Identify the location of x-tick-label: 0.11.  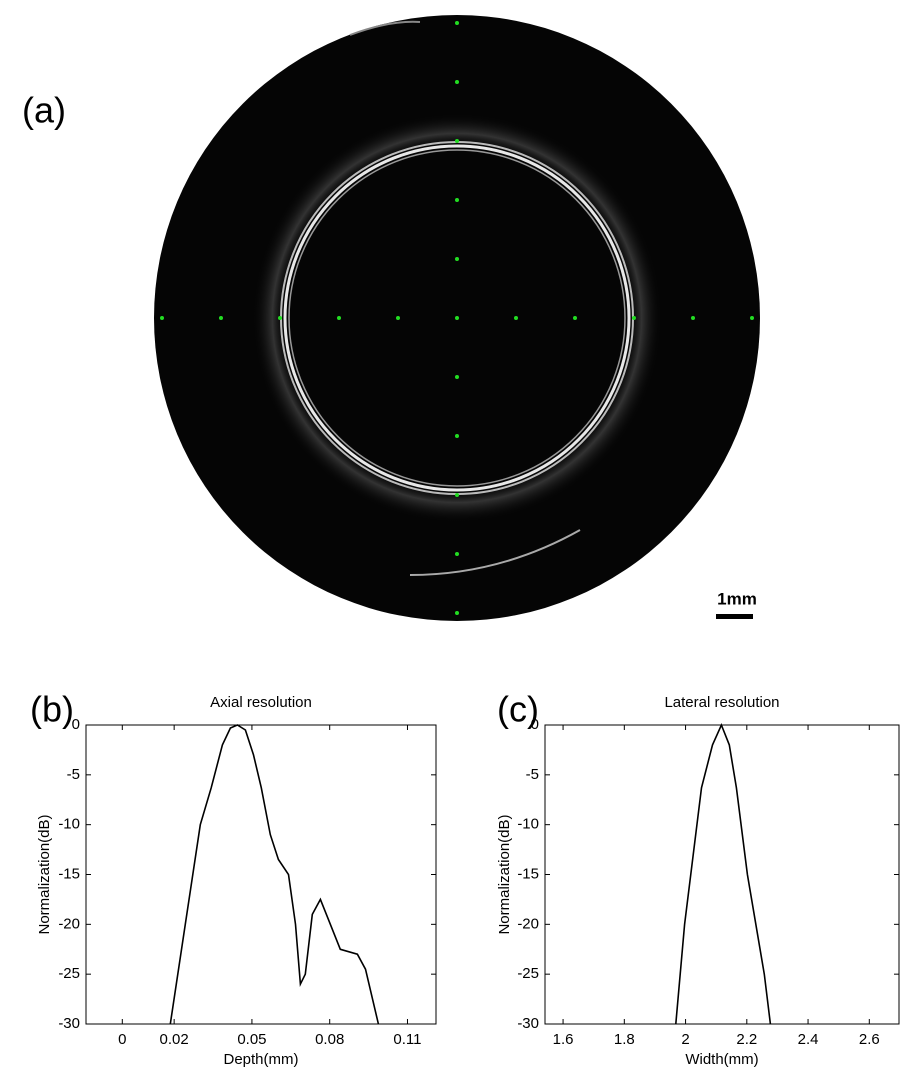
(407, 1039).